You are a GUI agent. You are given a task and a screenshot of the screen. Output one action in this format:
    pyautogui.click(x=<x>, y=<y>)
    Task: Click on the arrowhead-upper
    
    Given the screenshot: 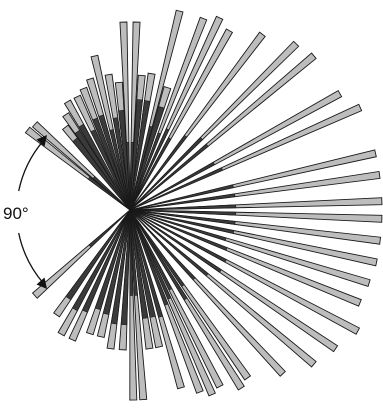 What is the action you would take?
    pyautogui.click(x=41, y=141)
    